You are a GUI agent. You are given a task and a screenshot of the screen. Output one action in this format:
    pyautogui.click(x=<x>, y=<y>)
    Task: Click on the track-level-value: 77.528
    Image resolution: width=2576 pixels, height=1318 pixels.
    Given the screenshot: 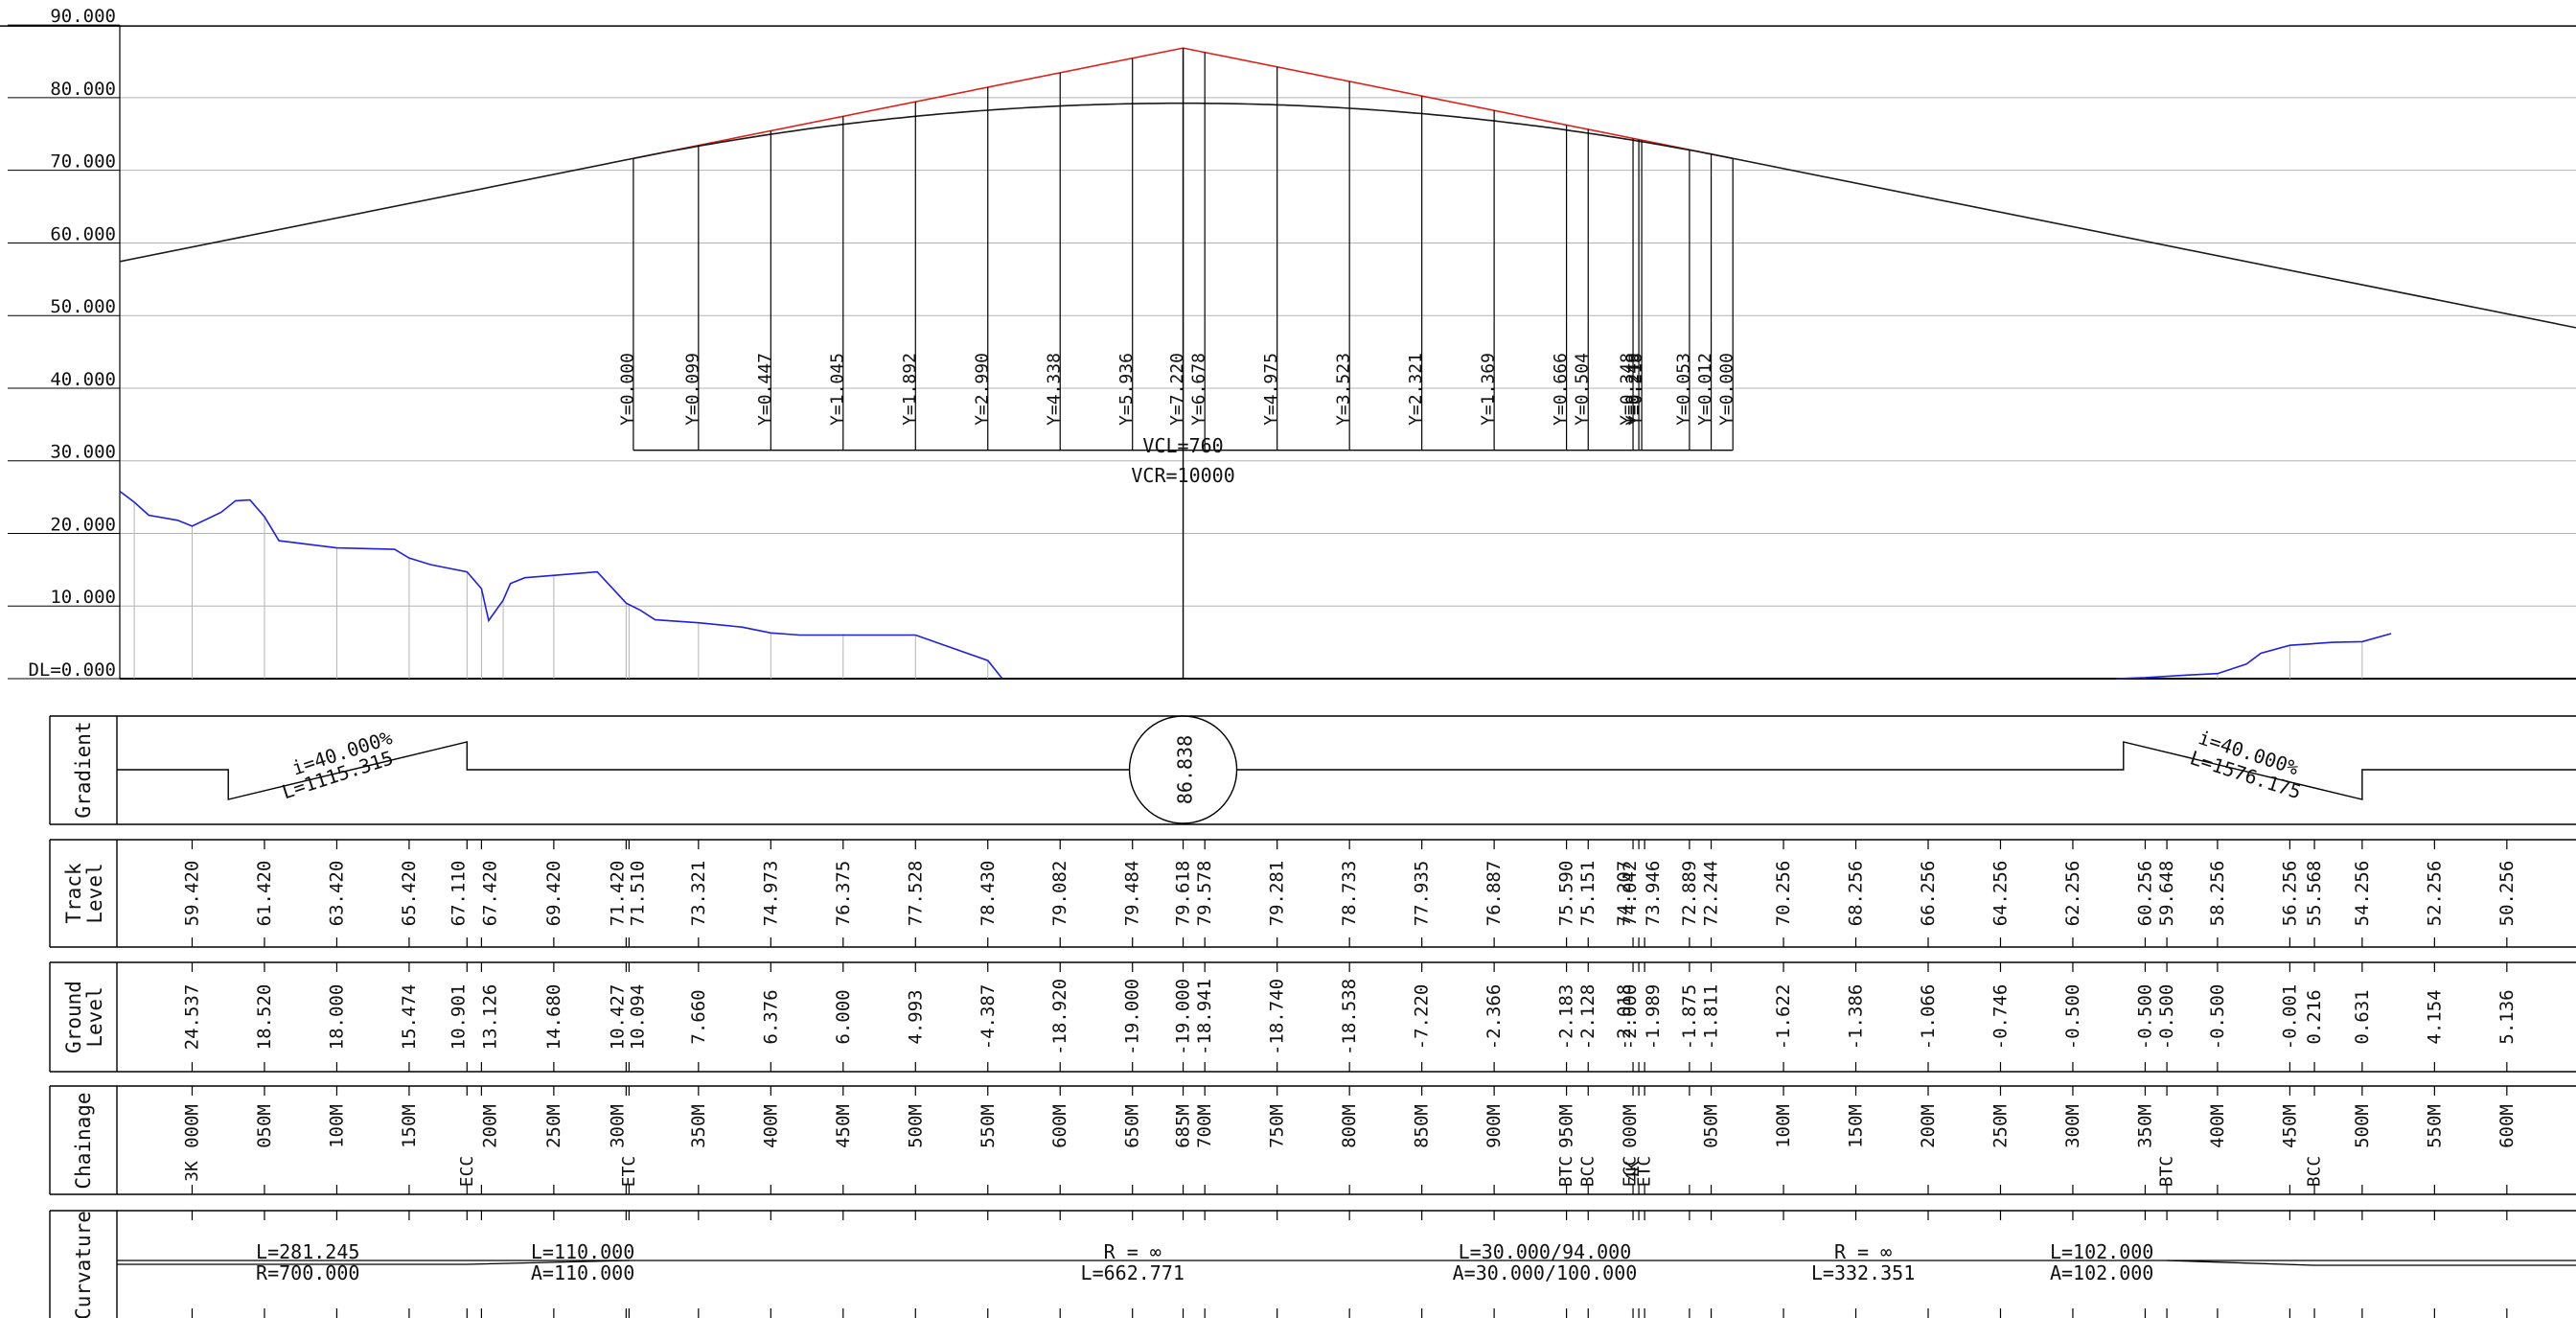 What is the action you would take?
    pyautogui.click(x=915, y=894)
    